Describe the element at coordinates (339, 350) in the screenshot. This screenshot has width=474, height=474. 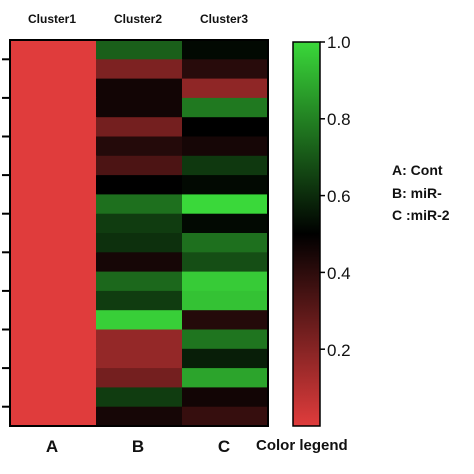
I see `colorbar-tick-label: 0.2` at that location.